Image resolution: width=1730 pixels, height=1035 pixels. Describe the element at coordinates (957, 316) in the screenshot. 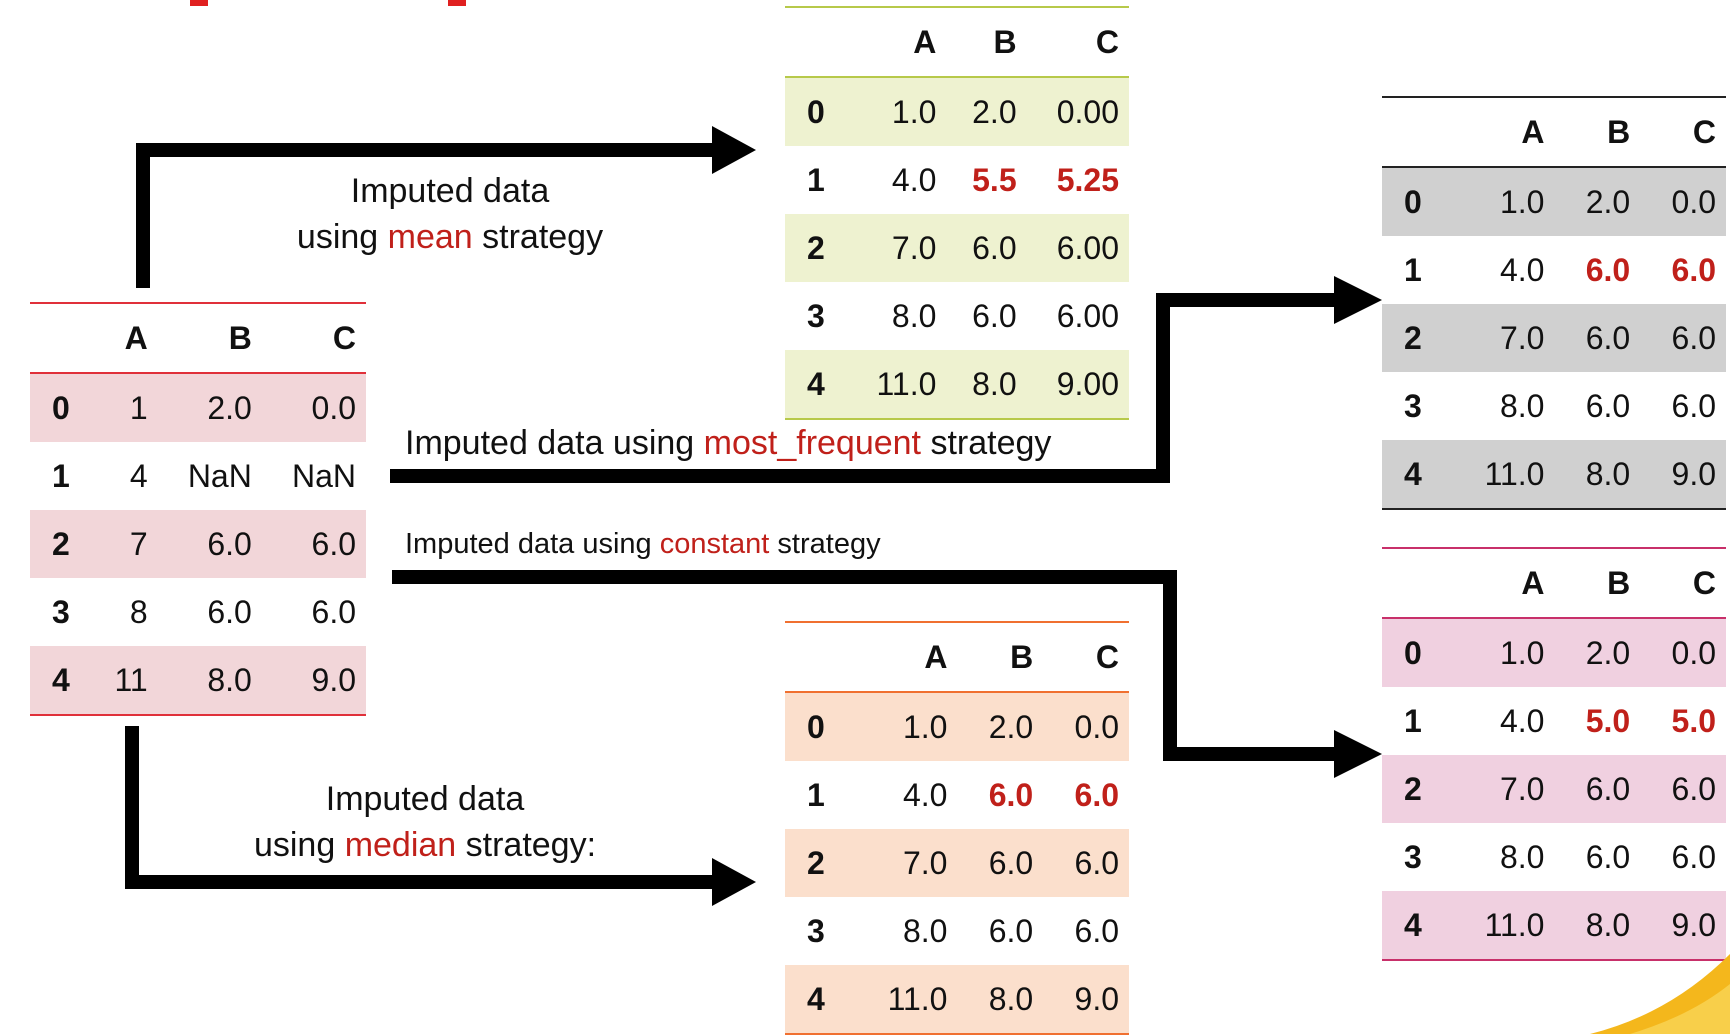

I see `table-row: 3 8.0 6.0 6.00` at that location.